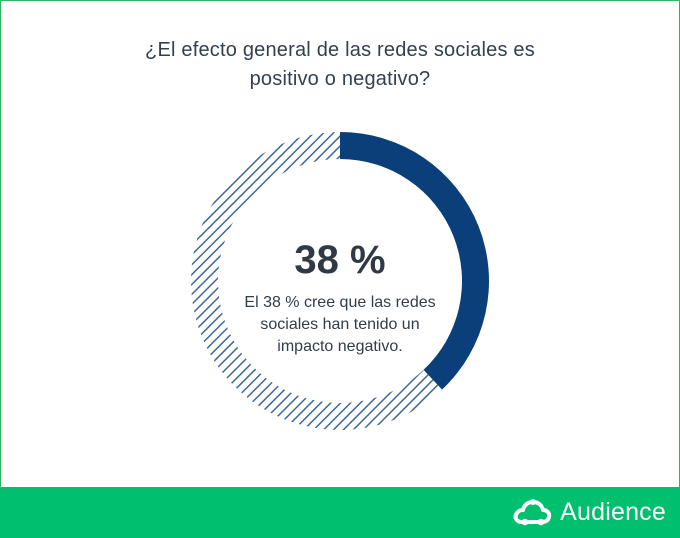  I want to click on brand-name: Audience, so click(613, 512).